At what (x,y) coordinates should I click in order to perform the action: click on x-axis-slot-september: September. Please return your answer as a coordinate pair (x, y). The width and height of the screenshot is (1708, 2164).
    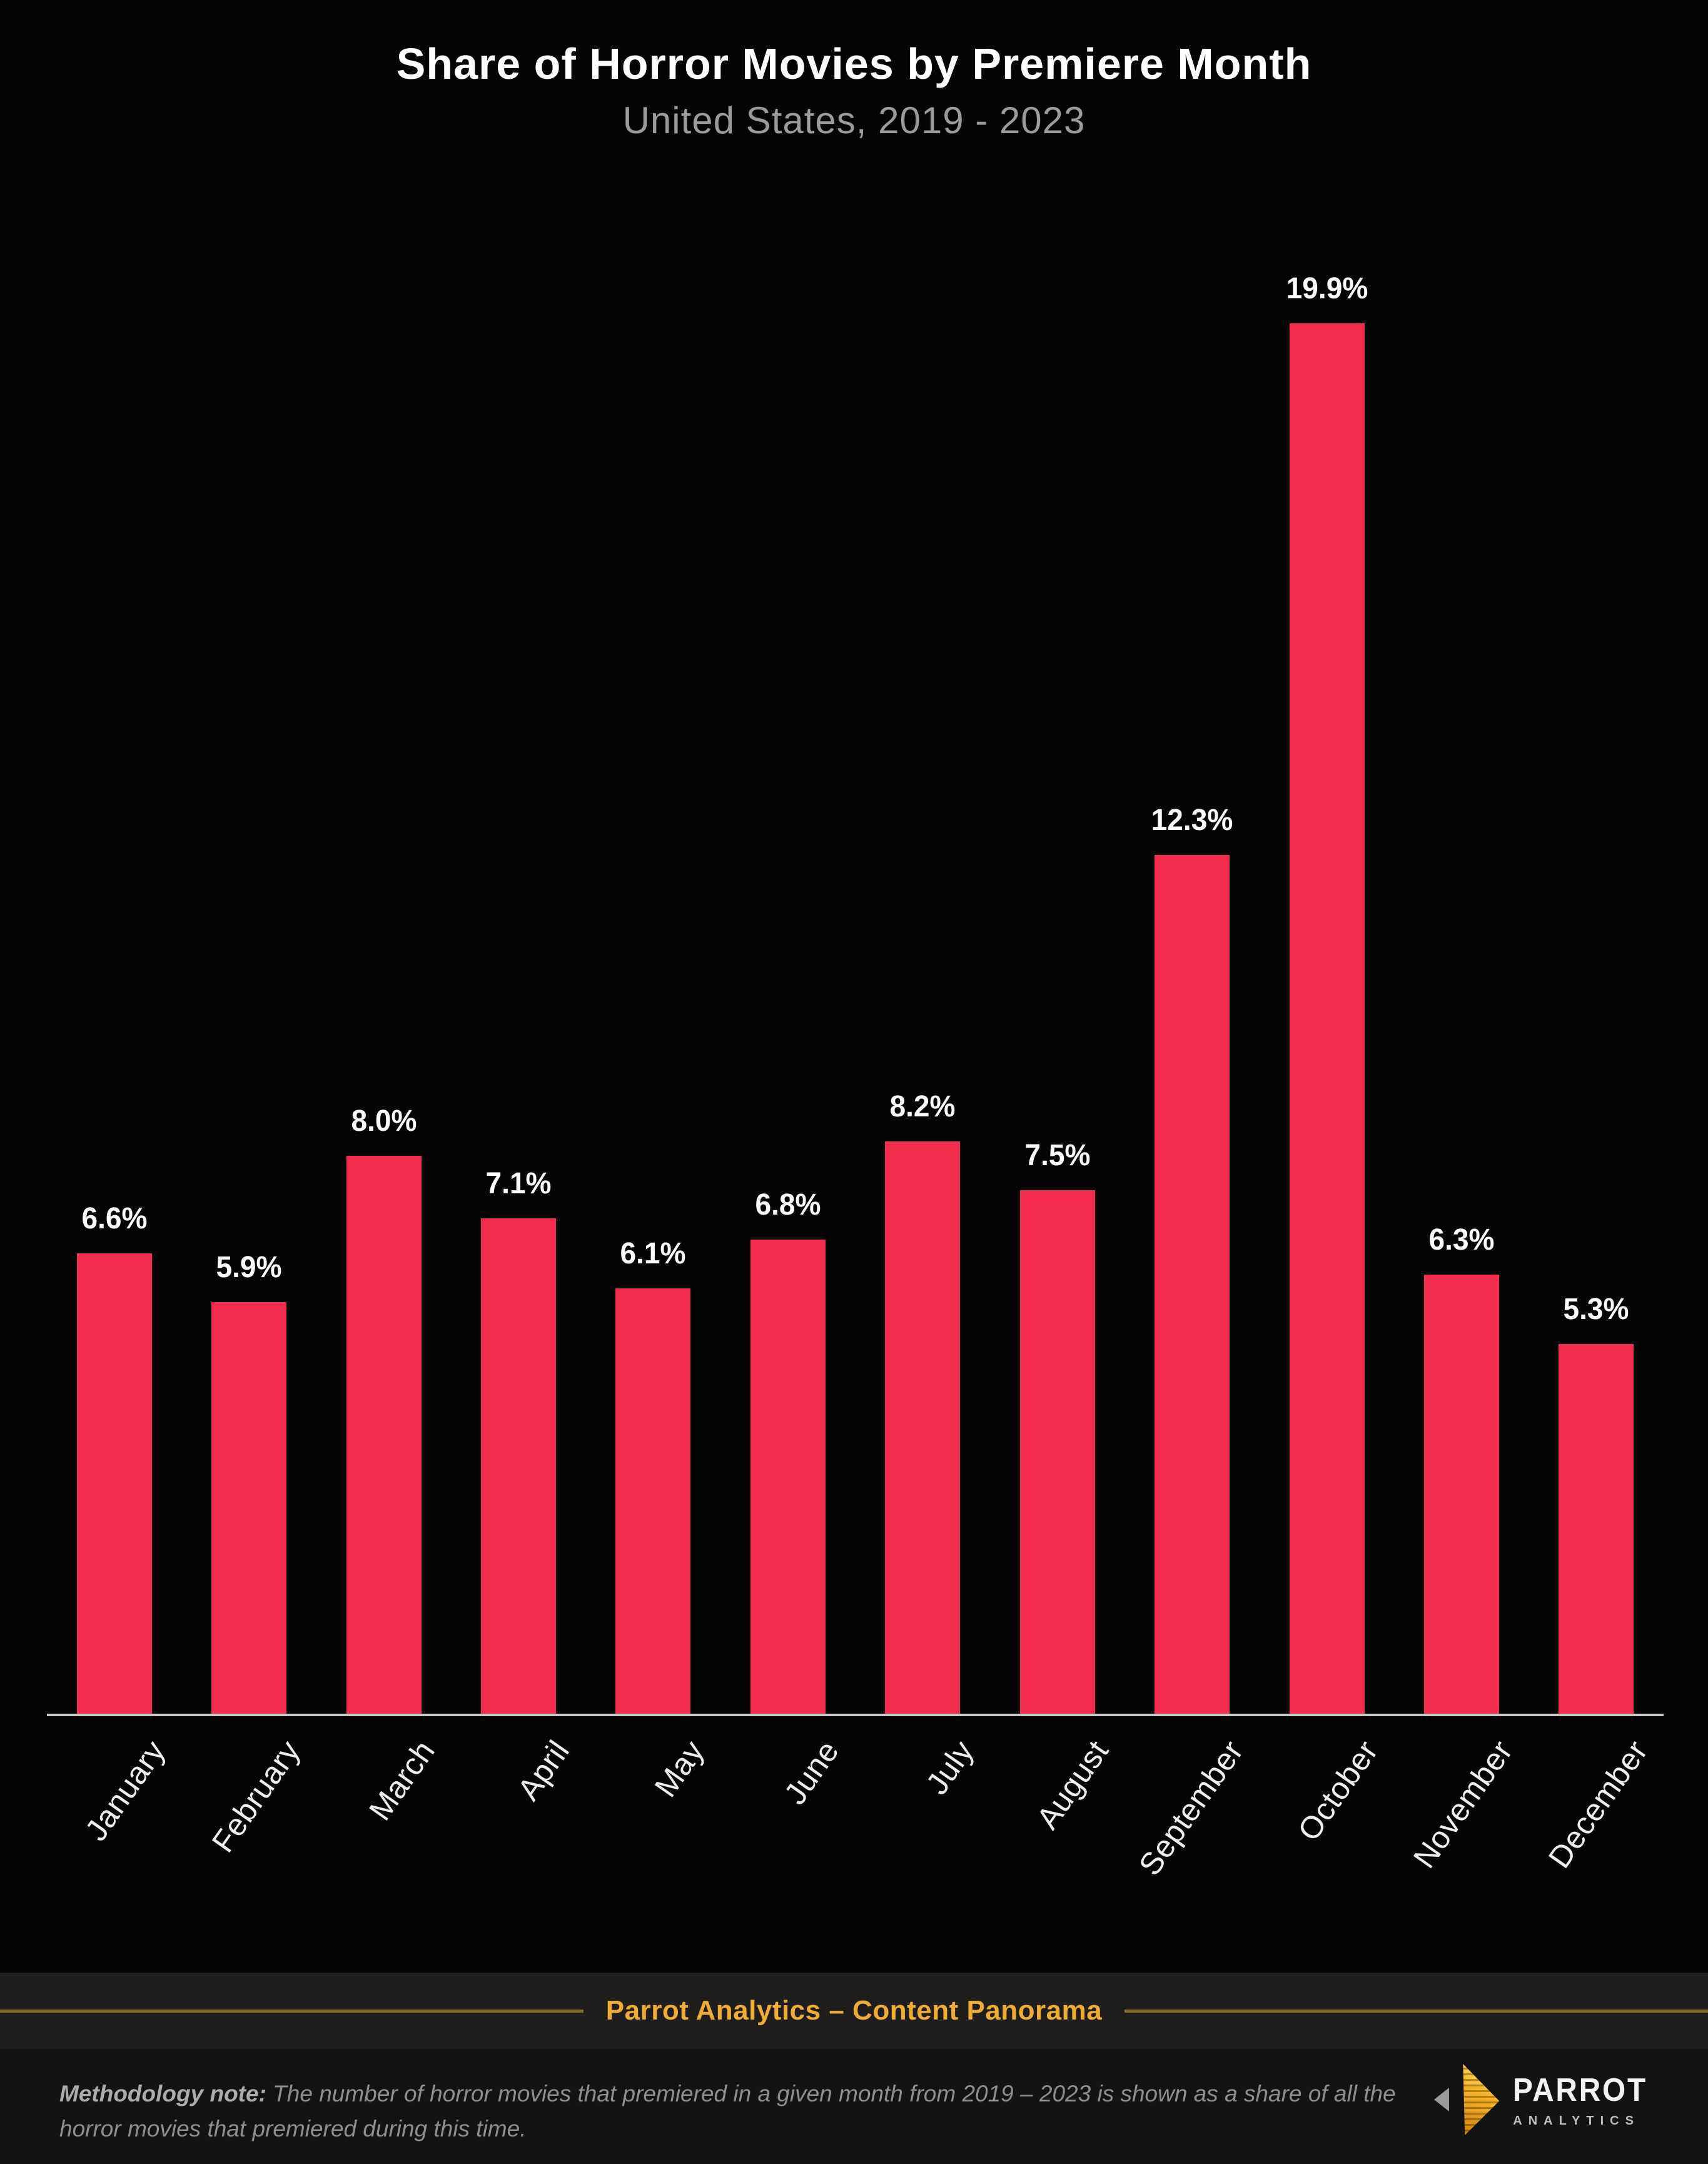
    Looking at the image, I should click on (1191, 1849).